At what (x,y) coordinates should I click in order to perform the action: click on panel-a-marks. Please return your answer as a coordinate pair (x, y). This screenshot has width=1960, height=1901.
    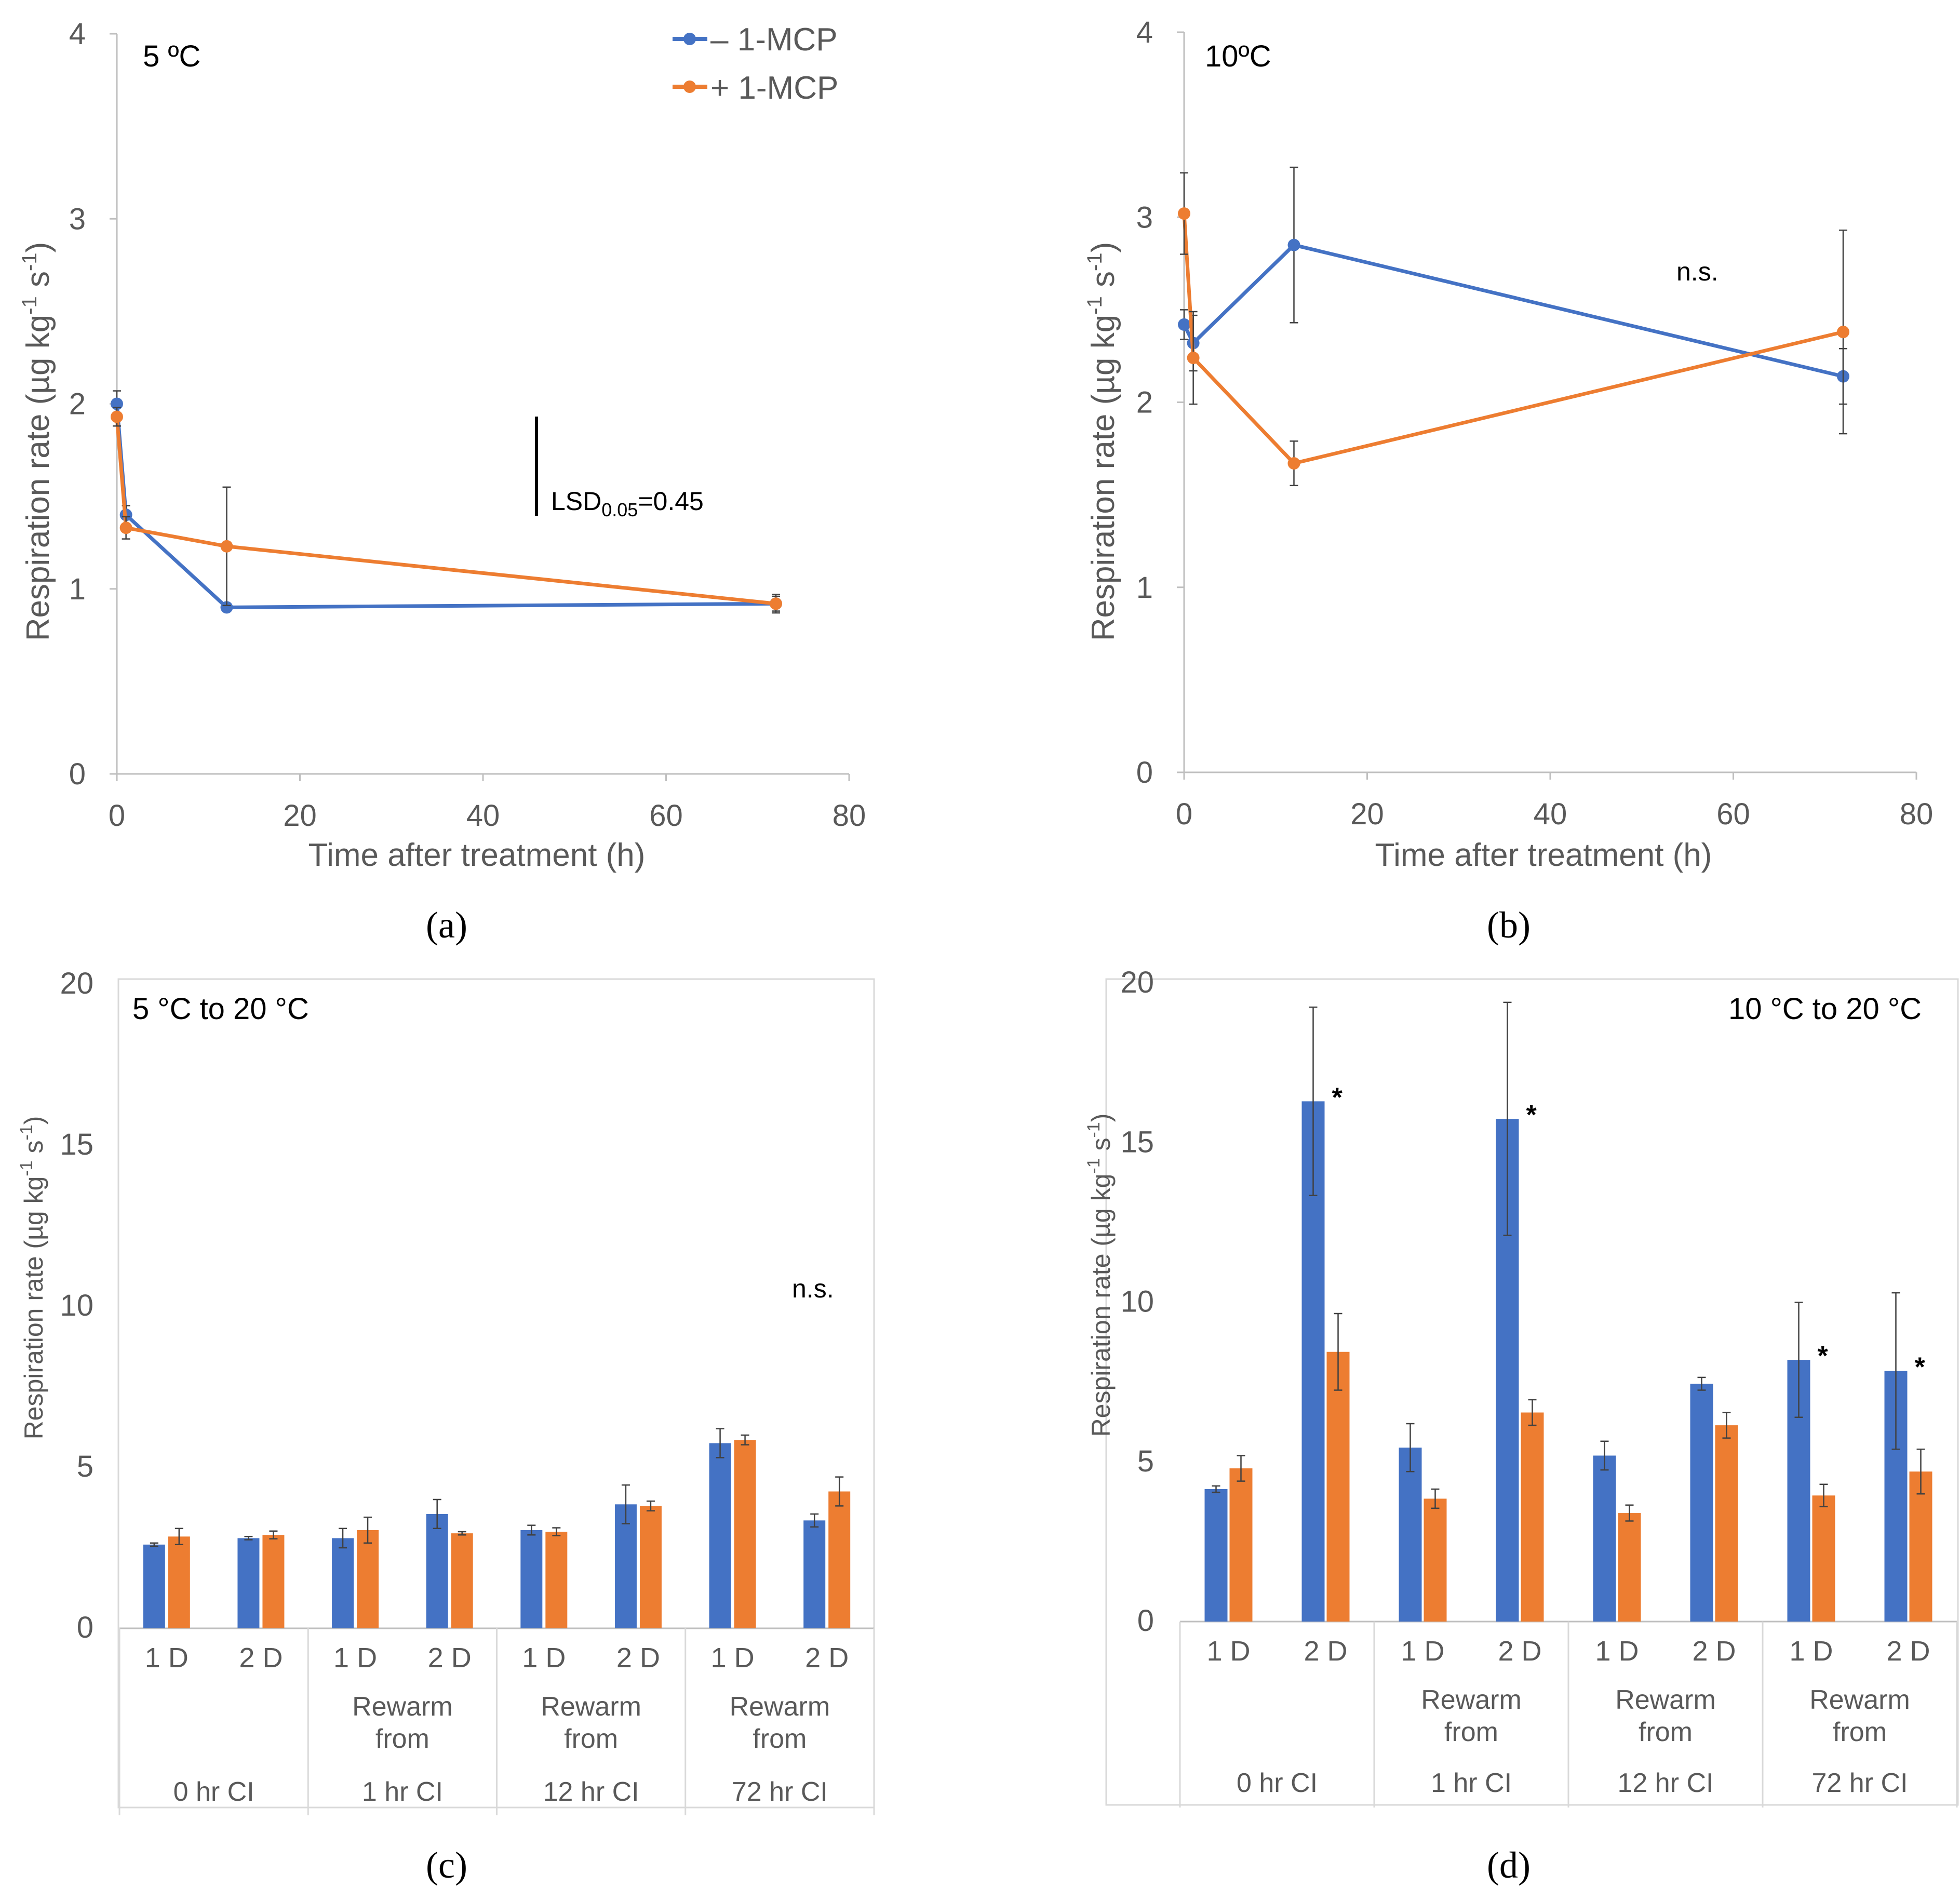
    Looking at the image, I should click on (446, 502).